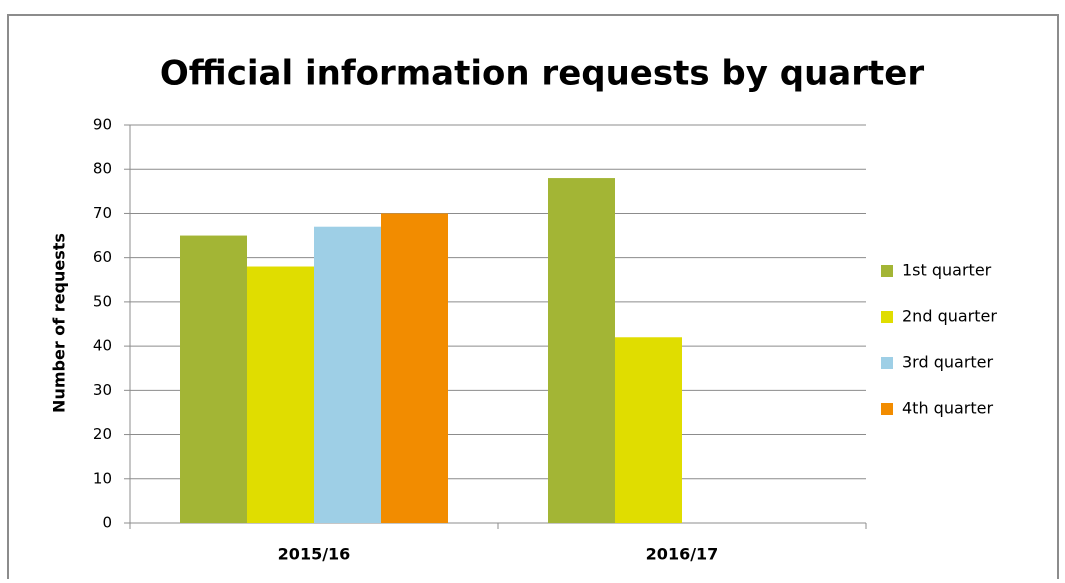 This screenshot has height=583, width=1065. Describe the element at coordinates (102, 434) in the screenshot. I see `y-tick-label: 20` at that location.